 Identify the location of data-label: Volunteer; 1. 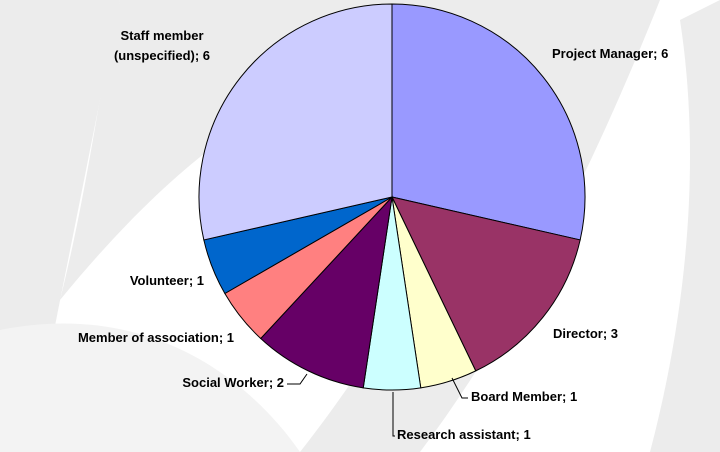
(167, 280).